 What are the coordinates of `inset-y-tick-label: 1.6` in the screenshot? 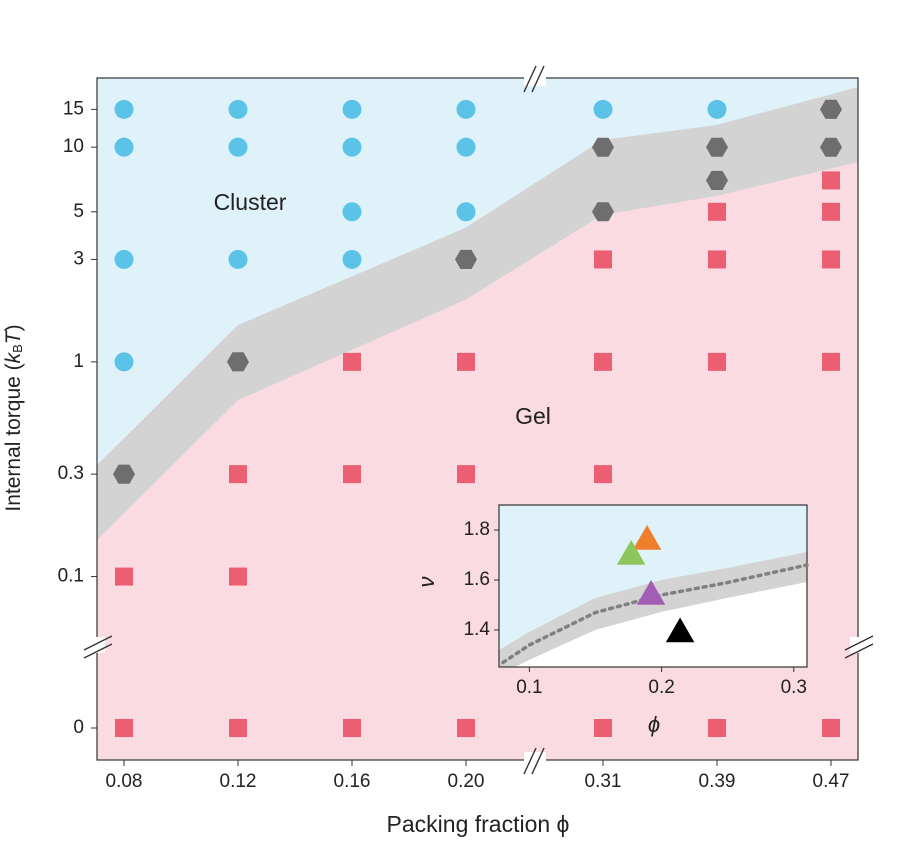 It's located at (477, 579).